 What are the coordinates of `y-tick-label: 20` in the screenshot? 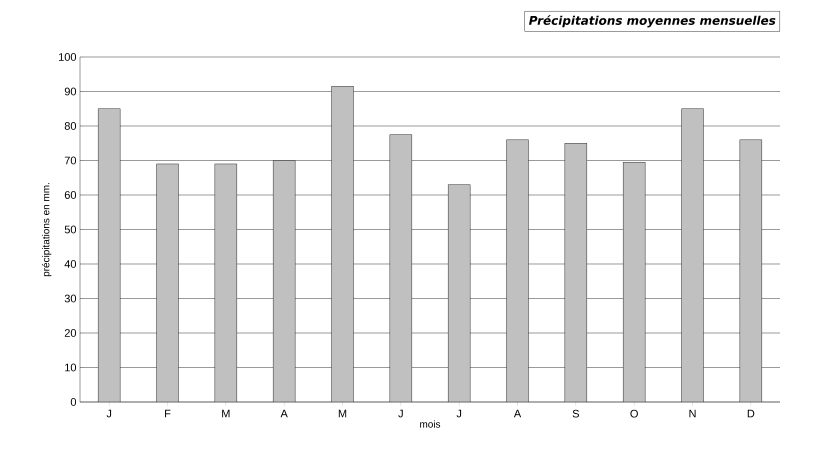 It's located at (70, 333).